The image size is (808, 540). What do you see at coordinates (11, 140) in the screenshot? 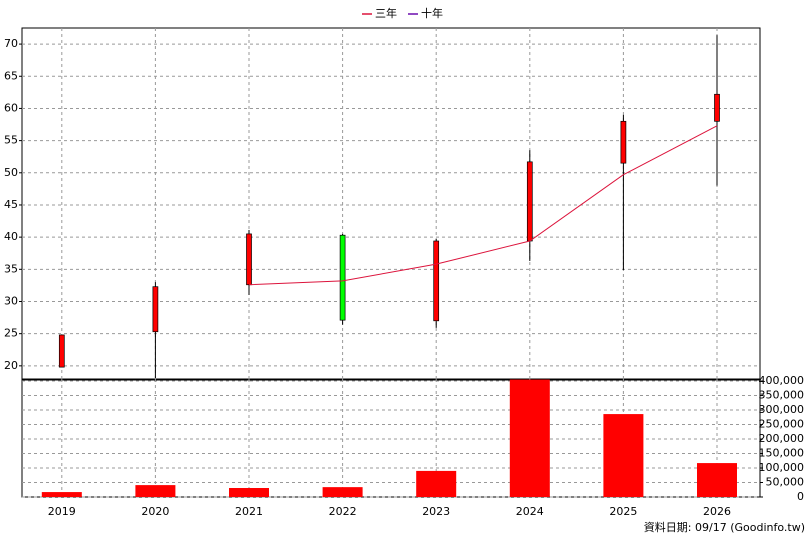
I see `y-tick-label: 55` at bounding box center [11, 140].